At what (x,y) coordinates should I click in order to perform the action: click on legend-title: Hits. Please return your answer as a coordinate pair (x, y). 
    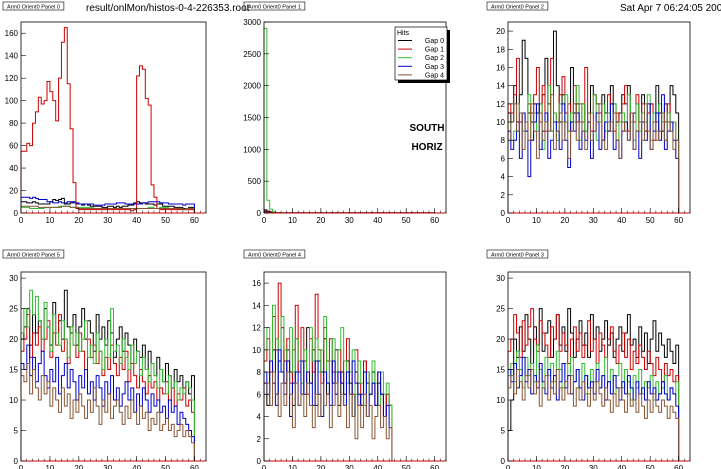
    Looking at the image, I should click on (403, 33).